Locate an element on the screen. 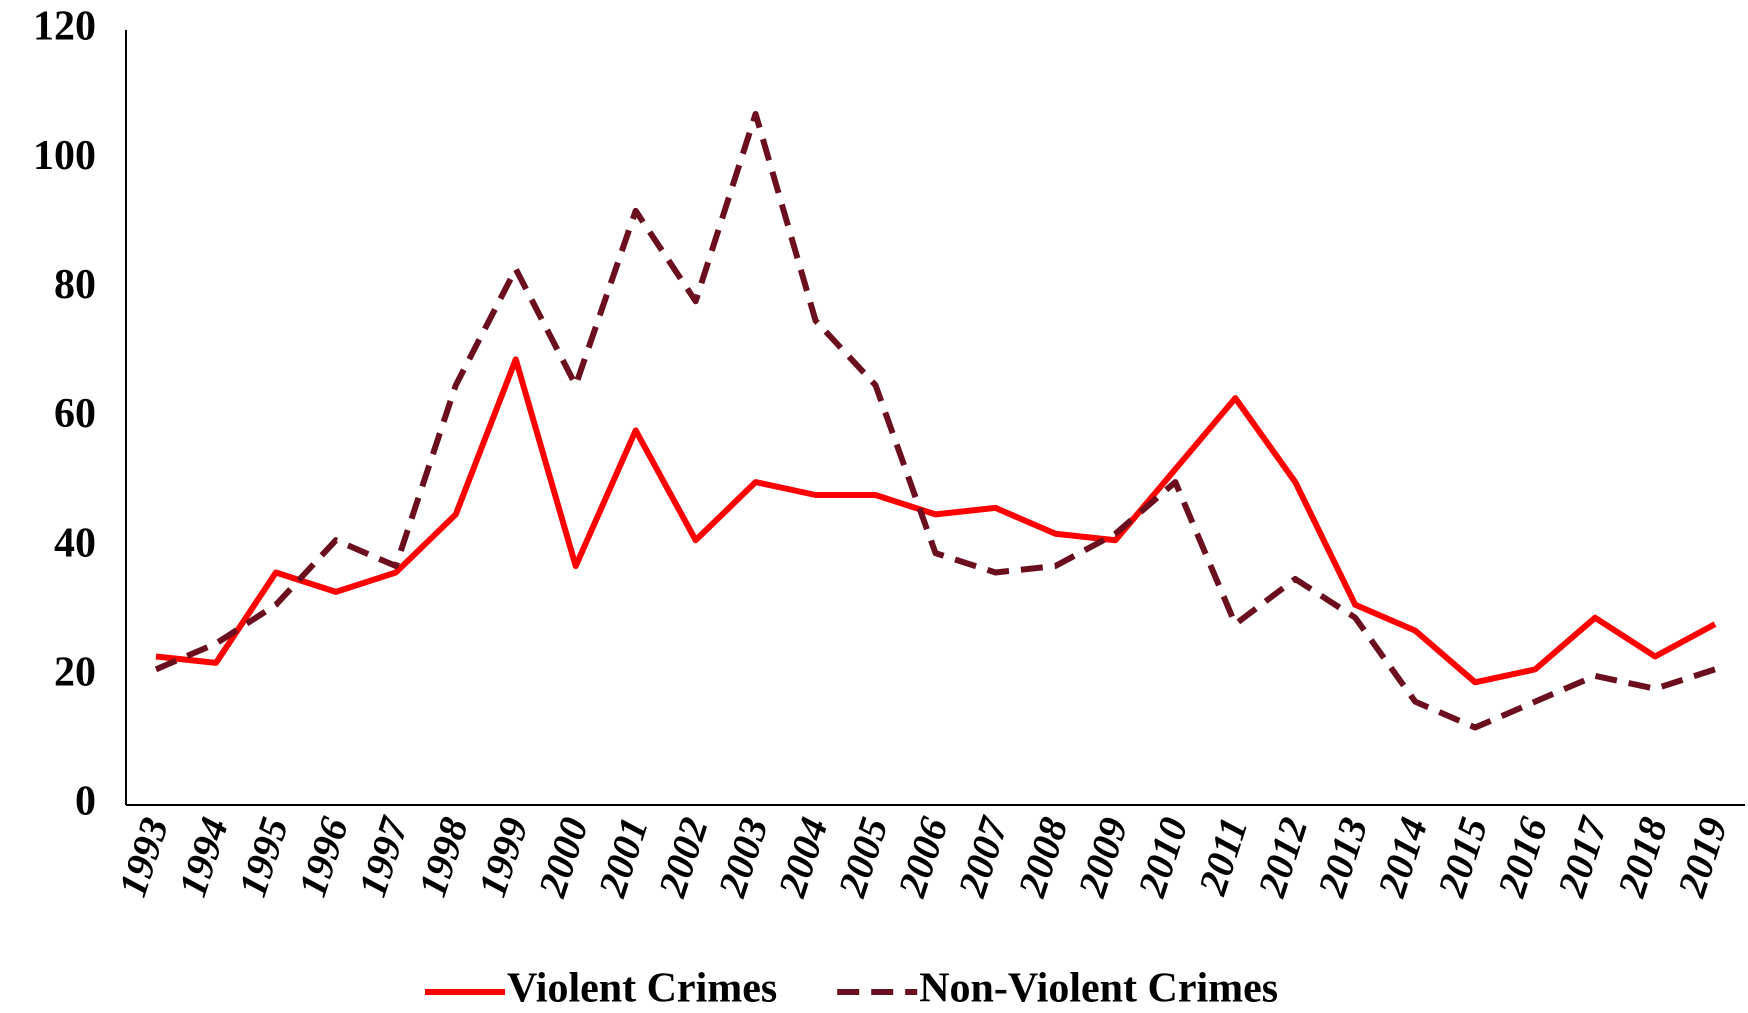 Image resolution: width=1748 pixels, height=1013 pixels. y-tick-label: 40 is located at coordinates (75, 543).